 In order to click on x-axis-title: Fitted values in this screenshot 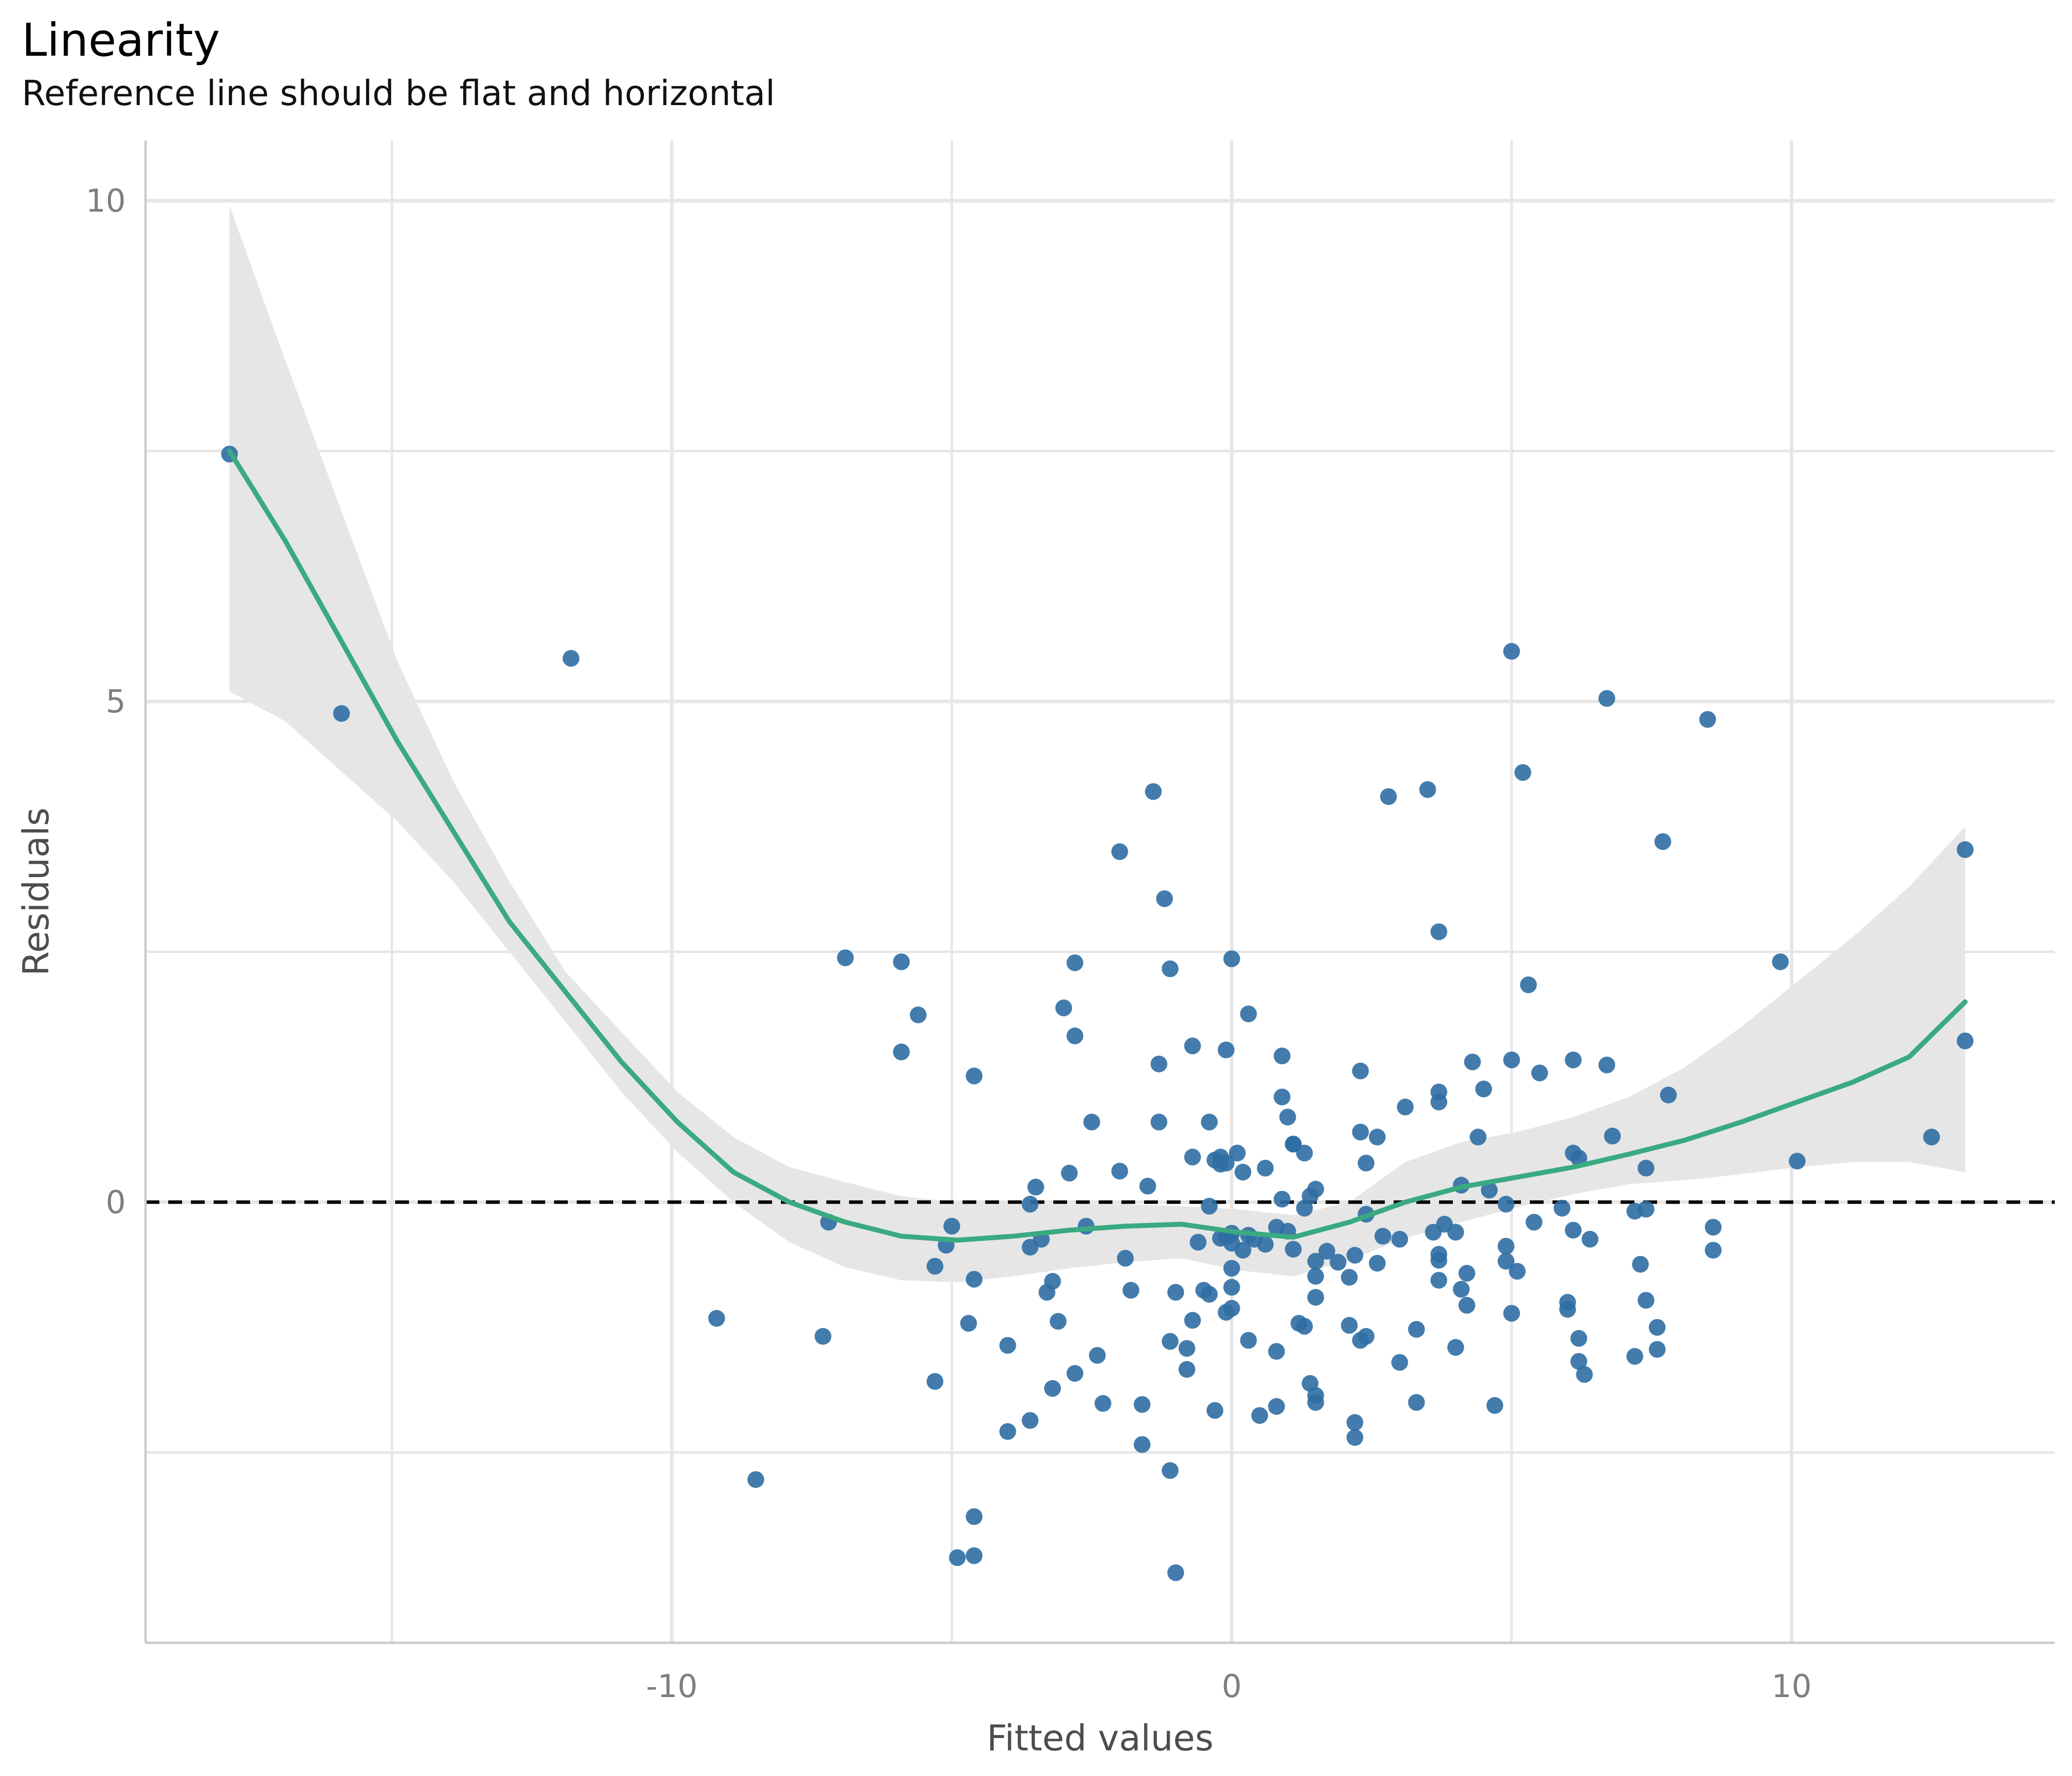, I will do `click(1100, 1738)`.